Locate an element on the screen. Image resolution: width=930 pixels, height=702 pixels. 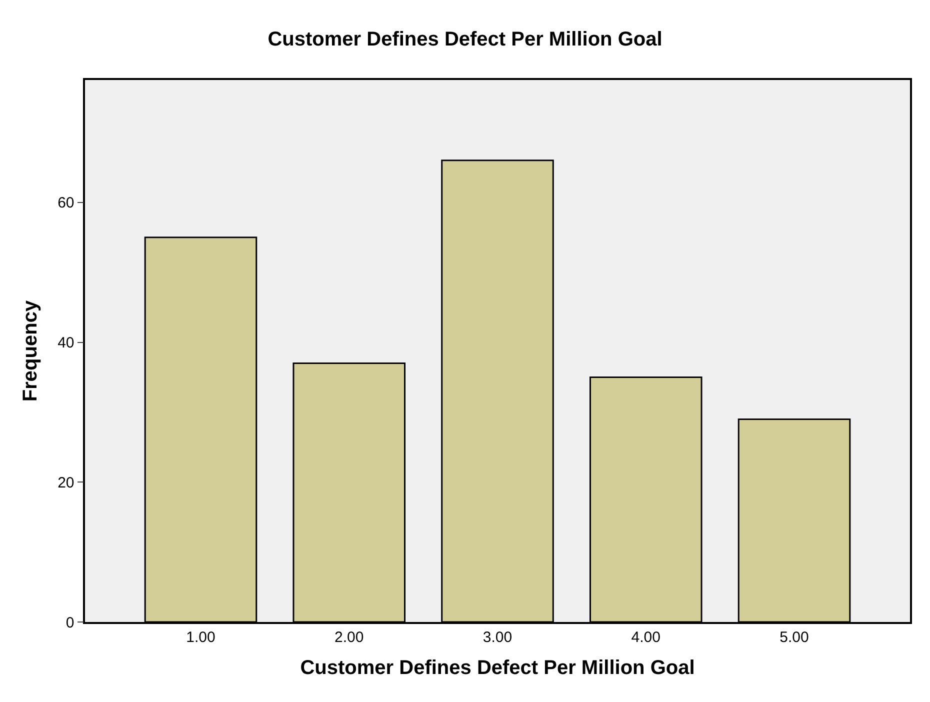
y-tick-label: 40 is located at coordinates (66, 343).